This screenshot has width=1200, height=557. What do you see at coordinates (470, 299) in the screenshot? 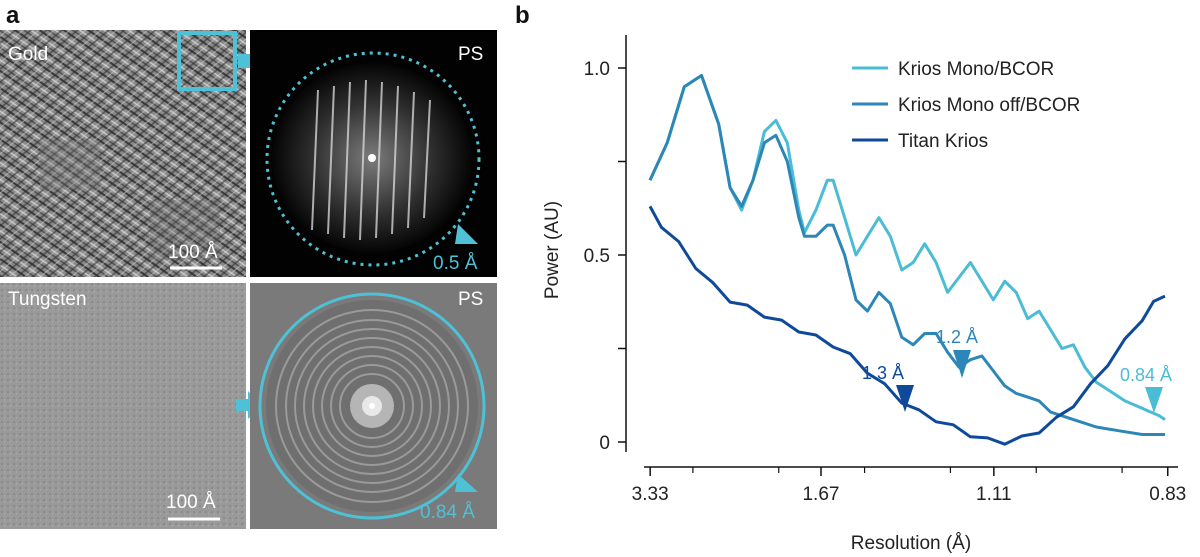
I see `ps-bottom-label: PS` at bounding box center [470, 299].